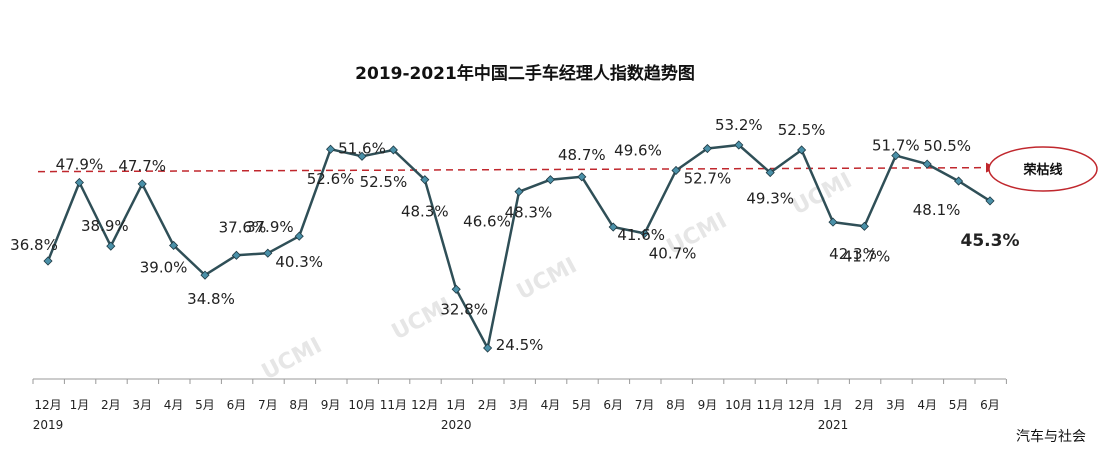 The image size is (1100, 453). Describe the element at coordinates (990, 405) in the screenshot. I see `x-tick-label-30: 6月` at that location.